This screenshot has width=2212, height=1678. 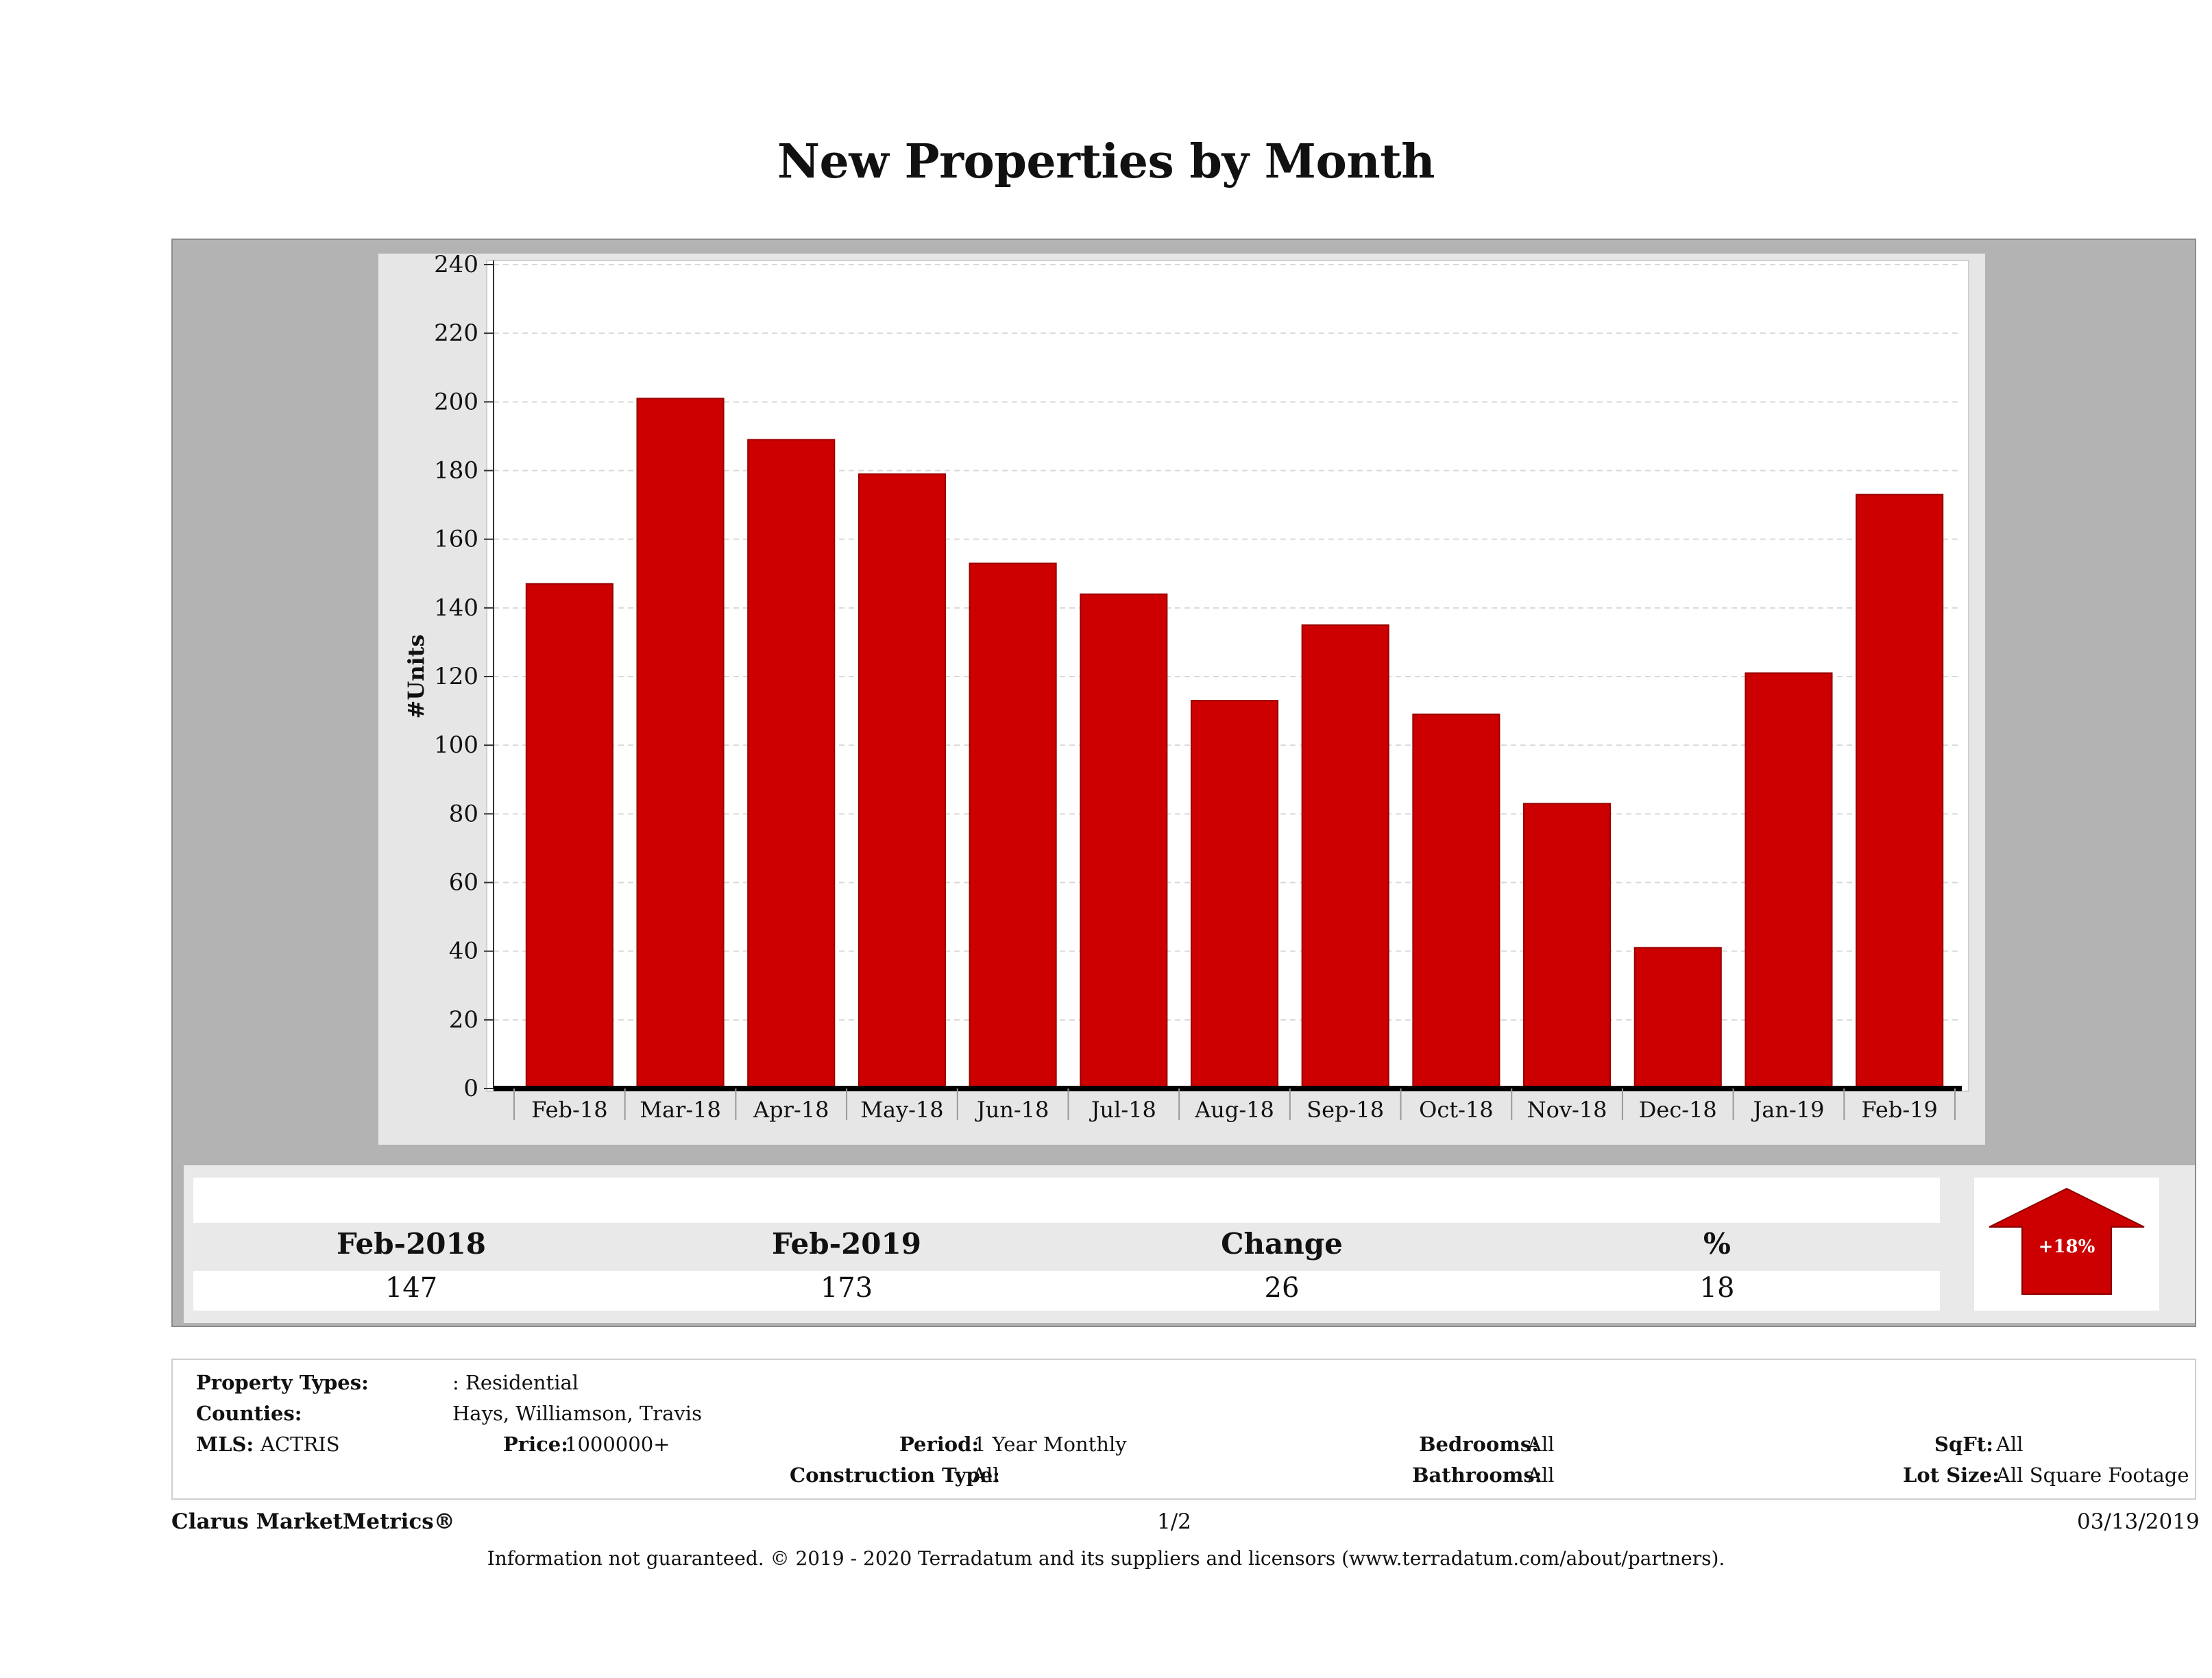 I want to click on x-tick-label: Aug-18, so click(x=1234, y=1110).